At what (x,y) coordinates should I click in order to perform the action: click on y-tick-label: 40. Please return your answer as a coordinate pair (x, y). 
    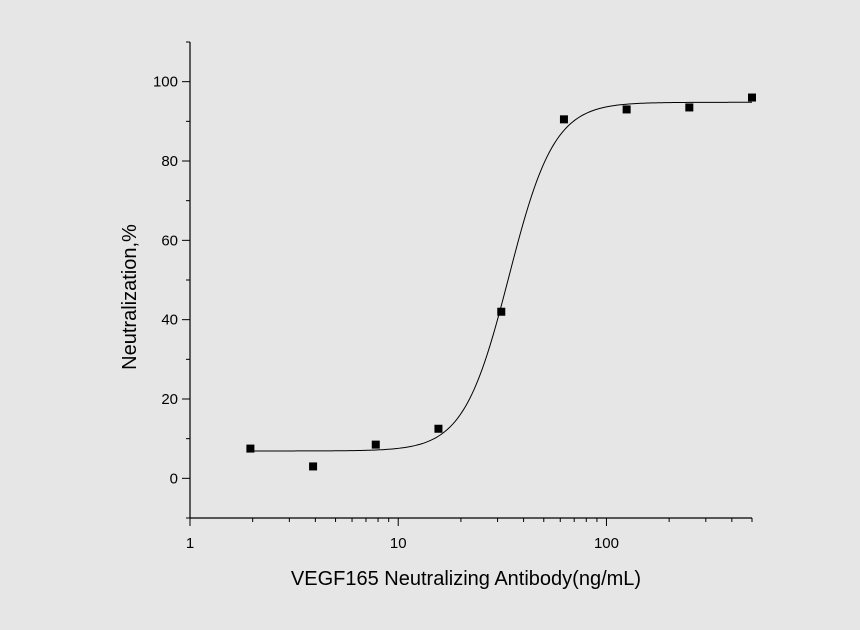
    Looking at the image, I should click on (169, 320).